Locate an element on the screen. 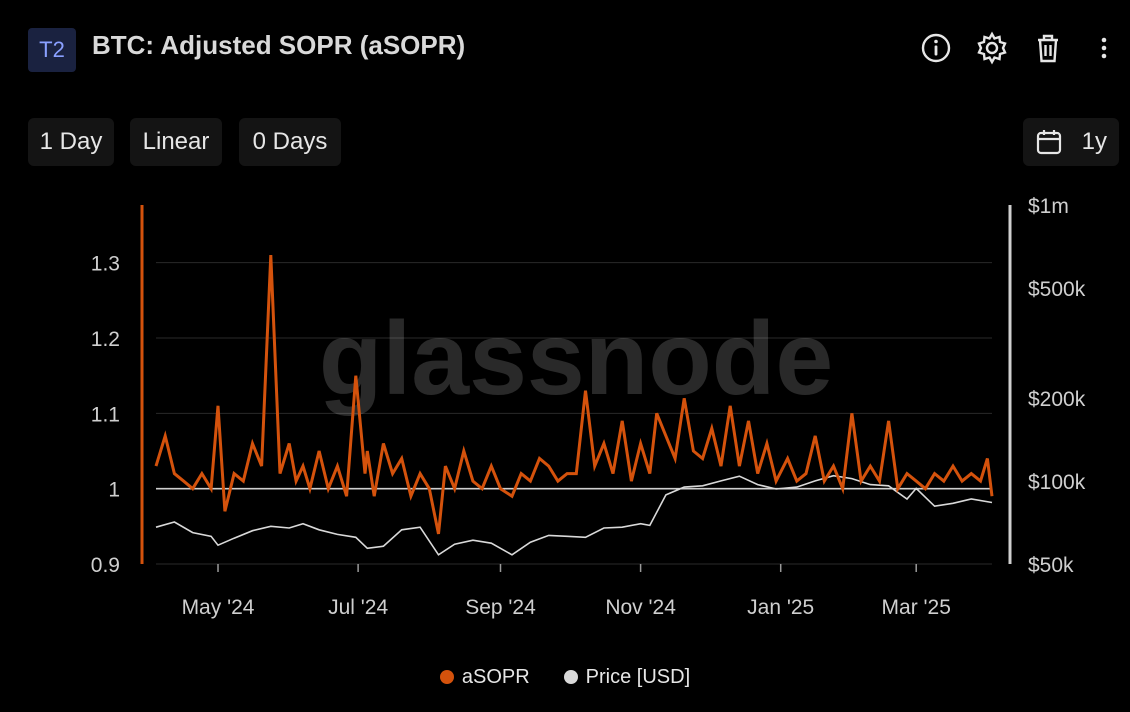 The image size is (1130, 712). chart-controls: 1 Day Linear 0 Days 1y is located at coordinates (565, 142).